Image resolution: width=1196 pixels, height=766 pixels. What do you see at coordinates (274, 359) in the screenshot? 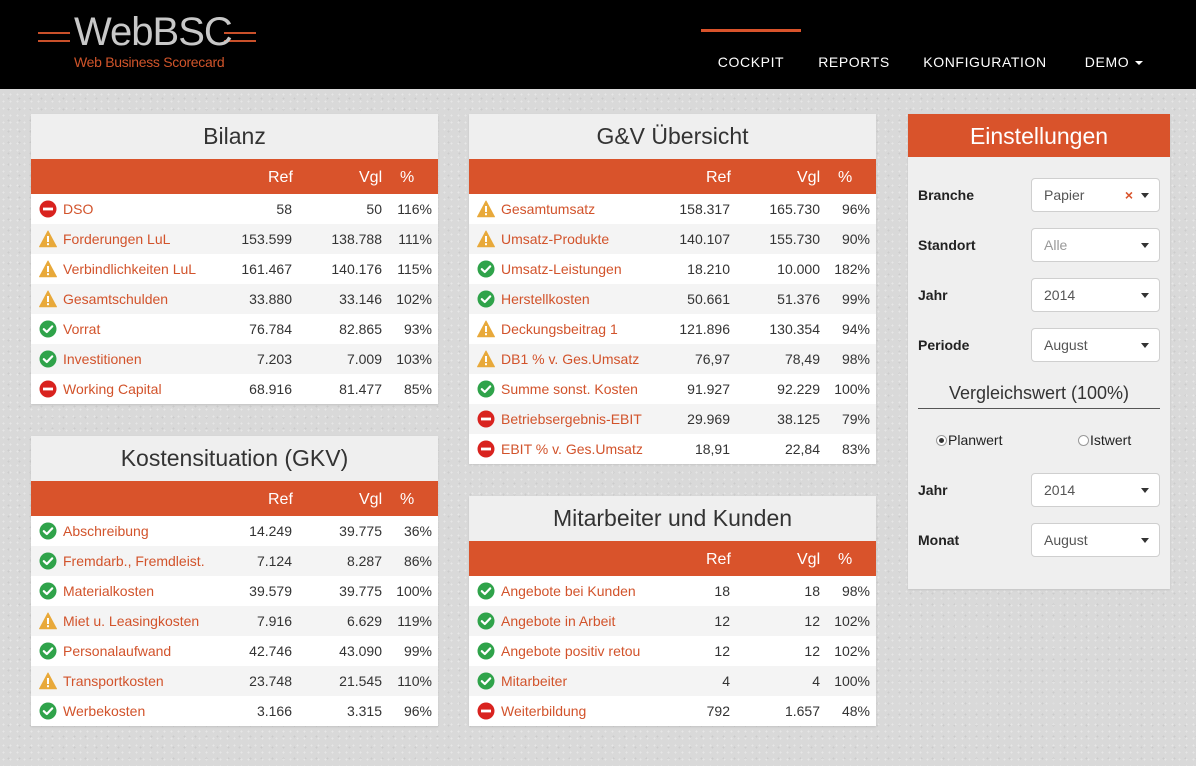
I see `kpi-ref-value: 7.203` at bounding box center [274, 359].